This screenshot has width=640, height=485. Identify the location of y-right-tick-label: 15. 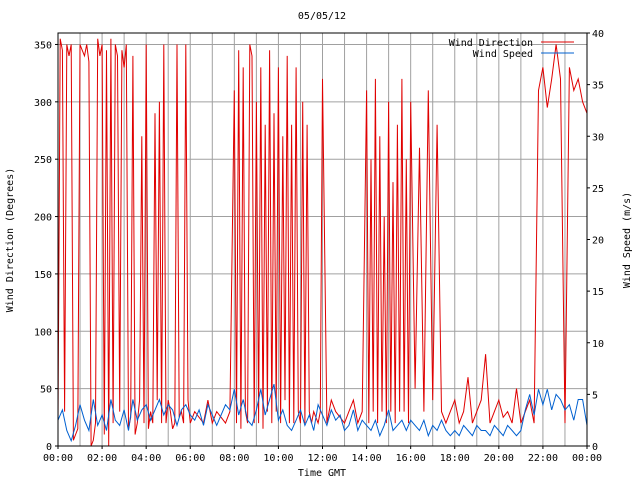
(598, 292).